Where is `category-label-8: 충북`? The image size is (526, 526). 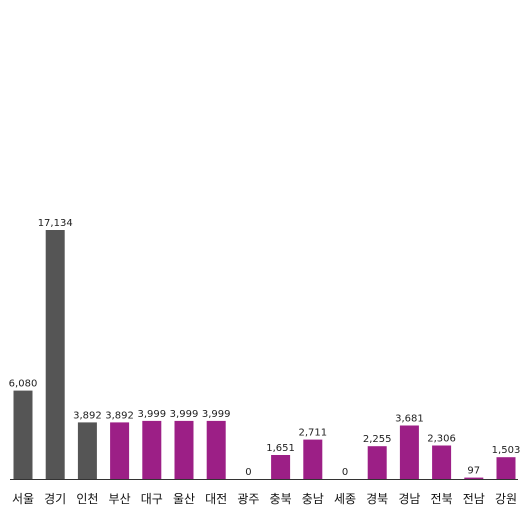
category-label-8: 충북 is located at coordinates (281, 499).